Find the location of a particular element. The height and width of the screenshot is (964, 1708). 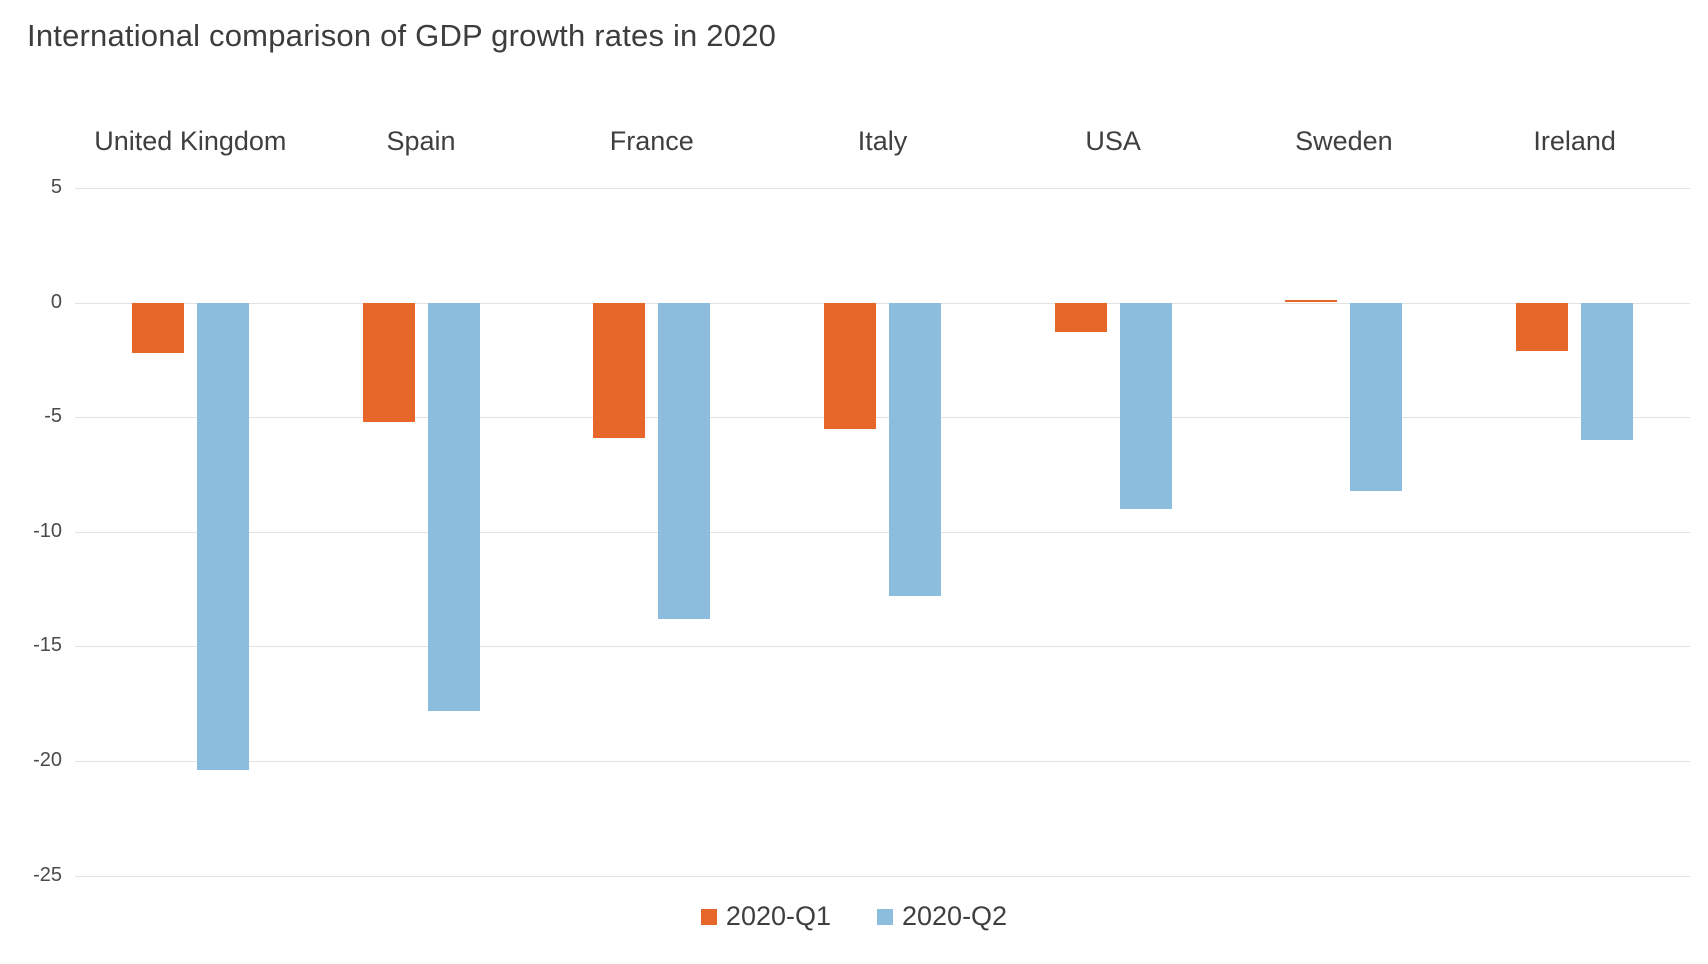

gridline--5 is located at coordinates (882, 418).